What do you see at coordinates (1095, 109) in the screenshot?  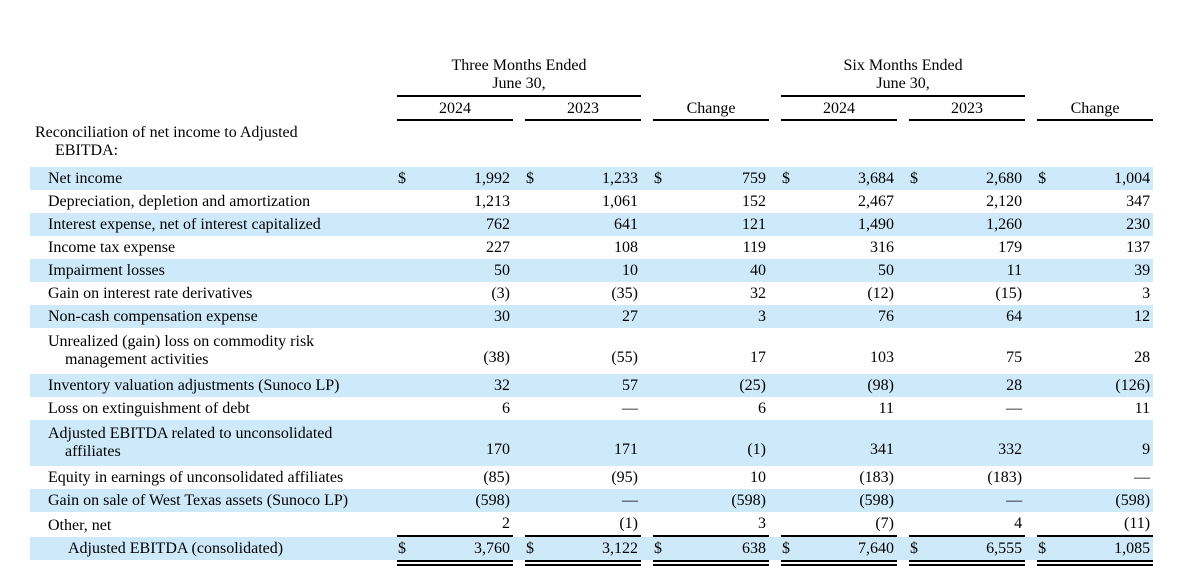 I see `column-header-change-ytd: Change` at bounding box center [1095, 109].